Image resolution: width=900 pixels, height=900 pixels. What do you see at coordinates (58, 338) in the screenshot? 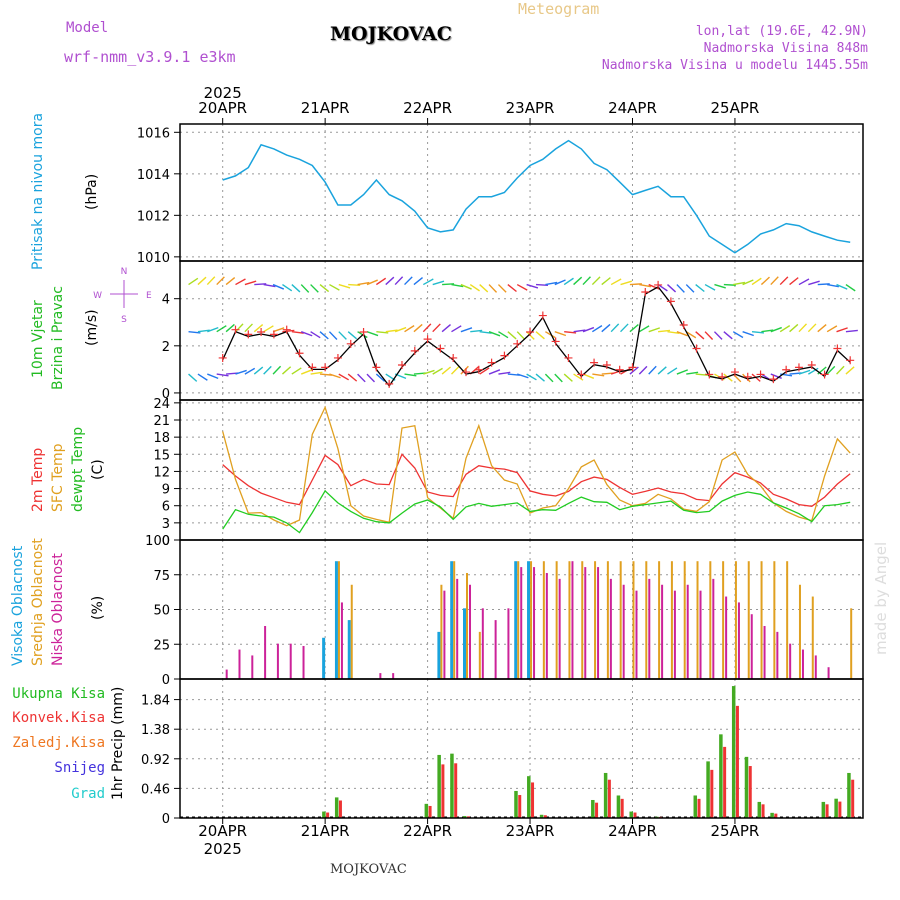
I see `wind-subtitle: Brzina i Pravac` at bounding box center [58, 338].